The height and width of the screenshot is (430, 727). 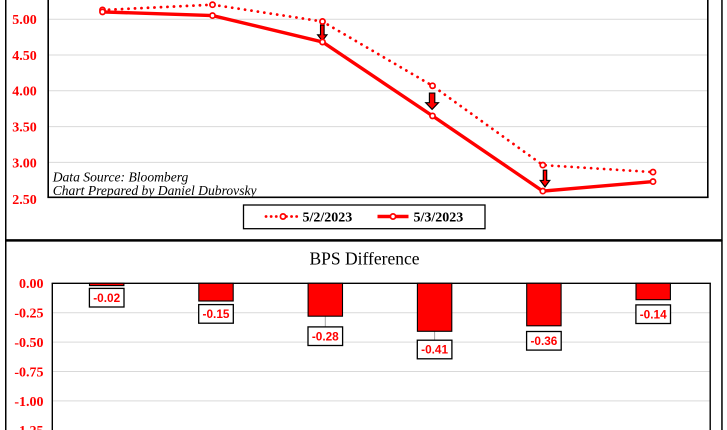 I want to click on svg-text: -0.75, so click(x=28, y=372).